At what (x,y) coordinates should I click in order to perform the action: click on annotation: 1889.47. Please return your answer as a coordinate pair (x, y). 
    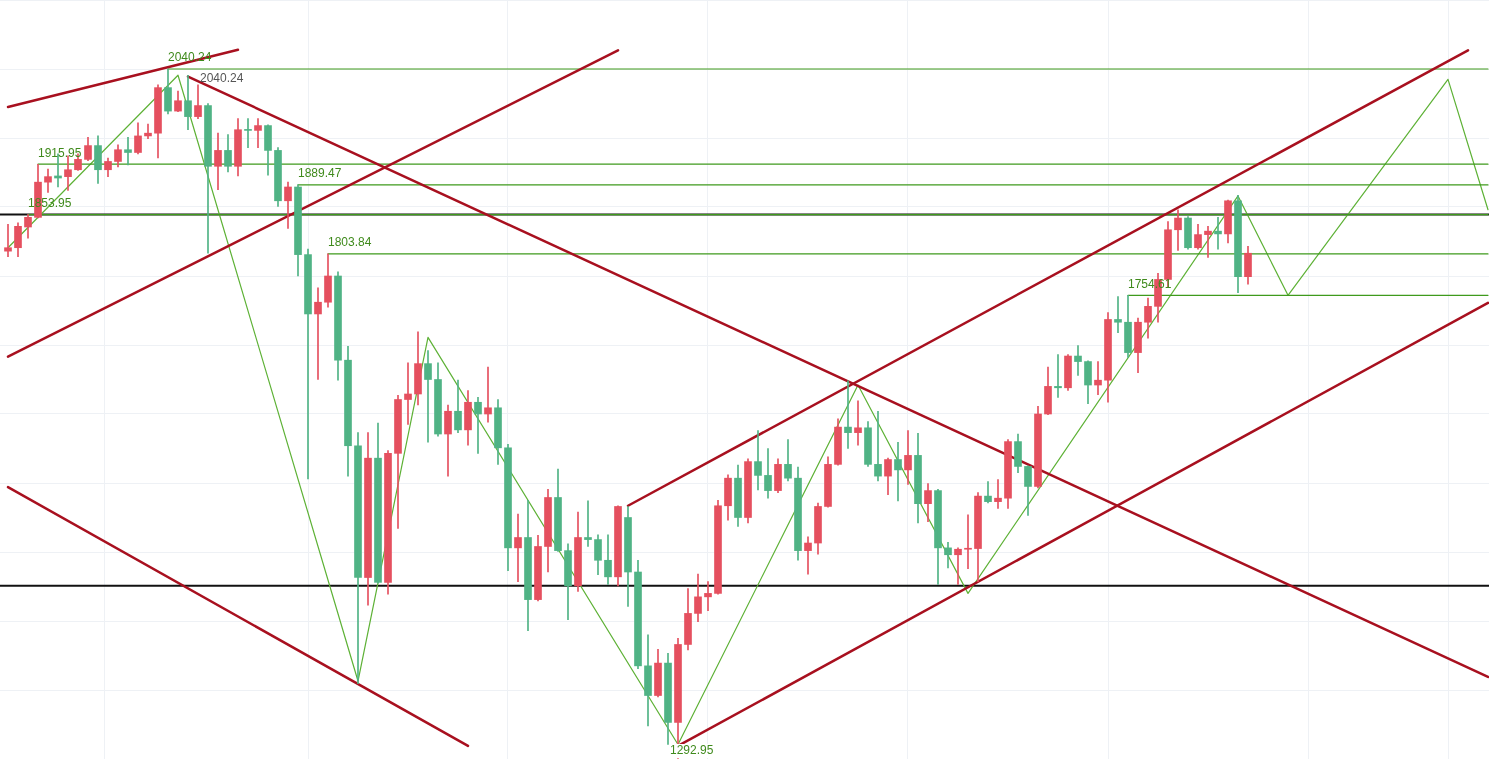
    Looking at the image, I should click on (320, 173).